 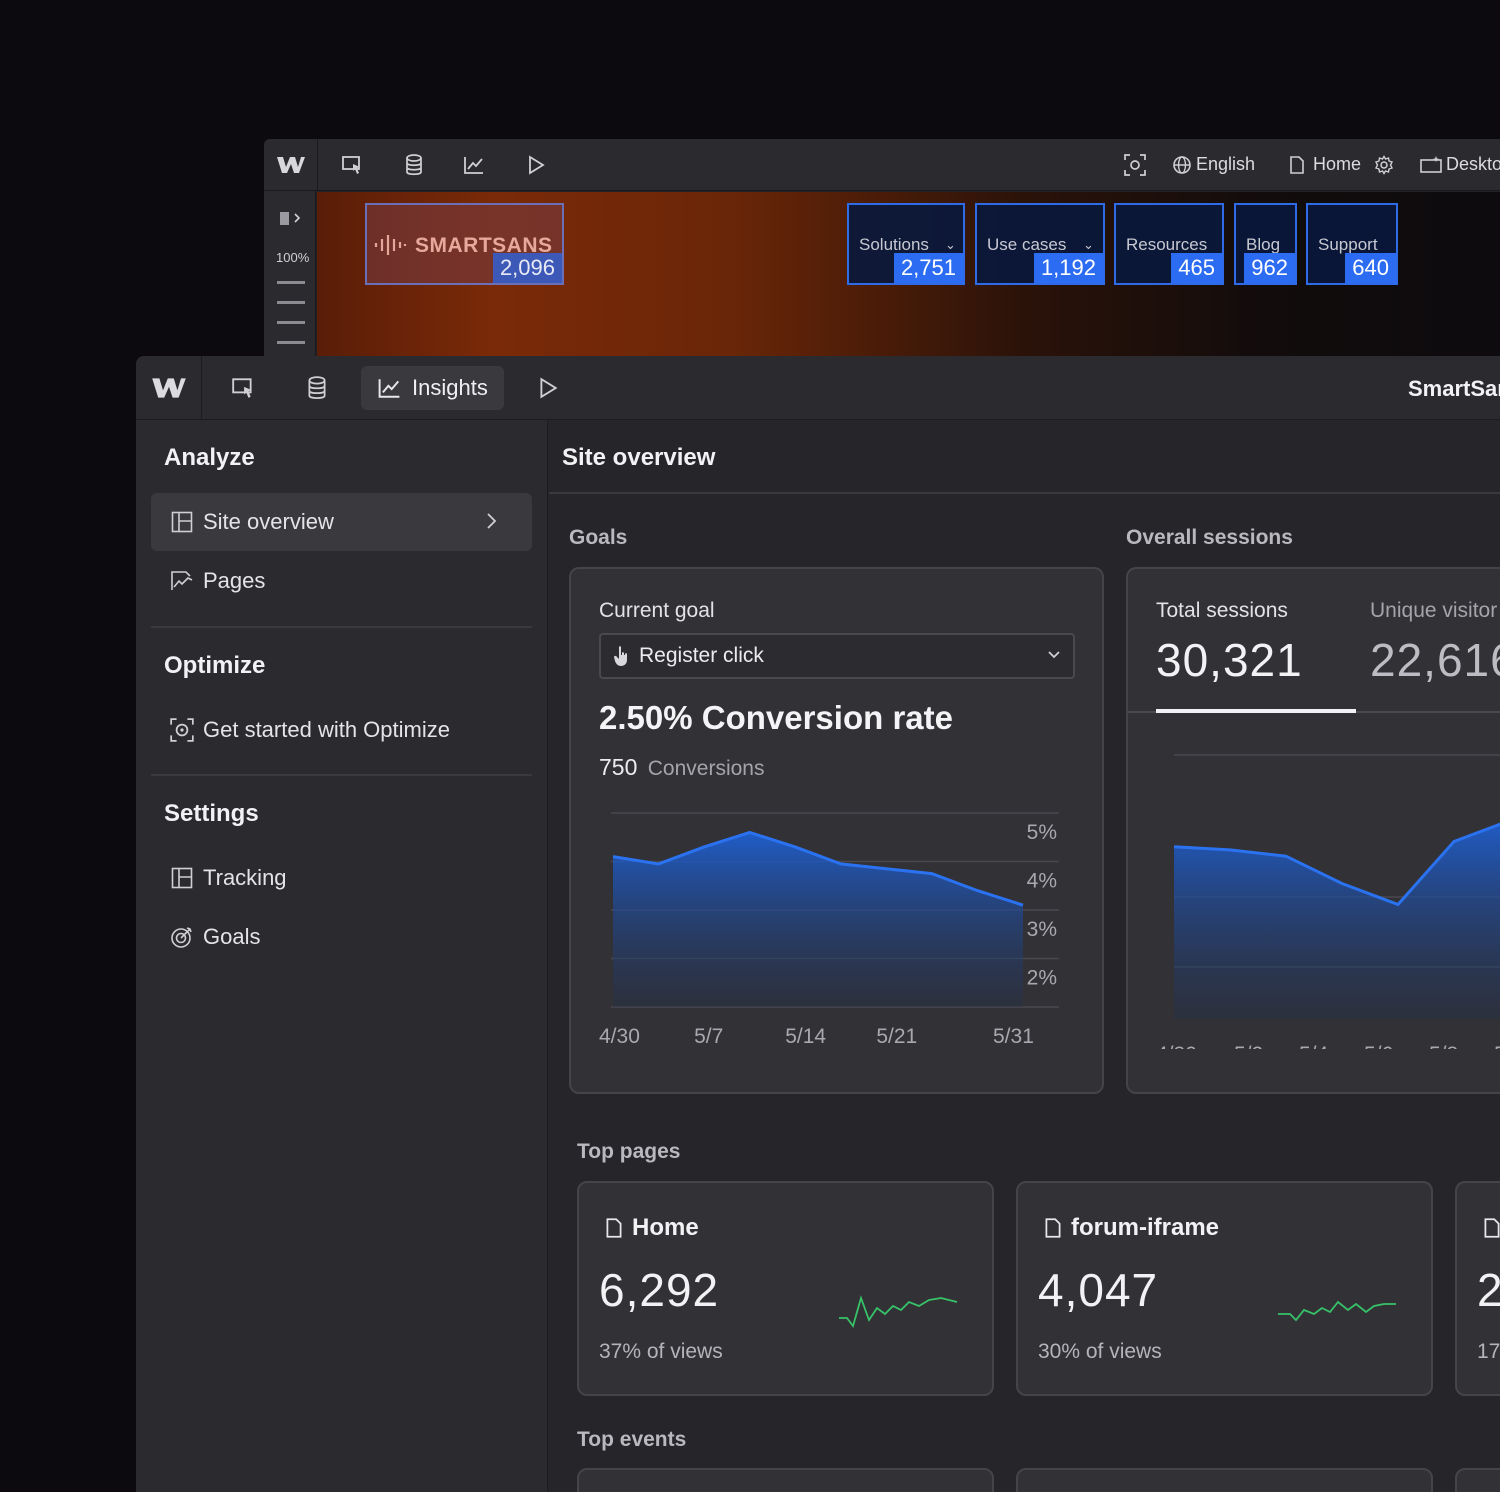 What do you see at coordinates (1027, 244) in the screenshot?
I see `nav-item-label: Use cases` at bounding box center [1027, 244].